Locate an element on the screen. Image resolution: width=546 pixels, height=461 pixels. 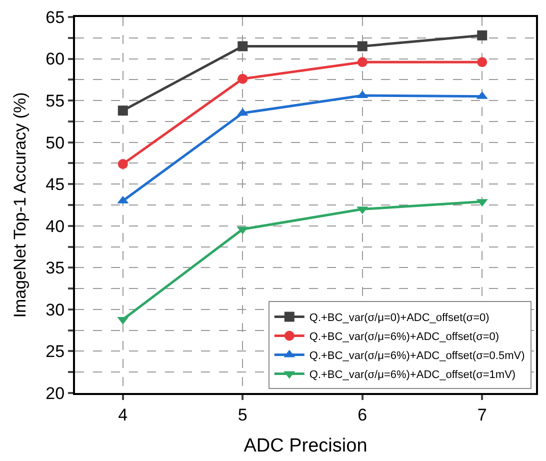
x-tick-label: 5 is located at coordinates (243, 414).